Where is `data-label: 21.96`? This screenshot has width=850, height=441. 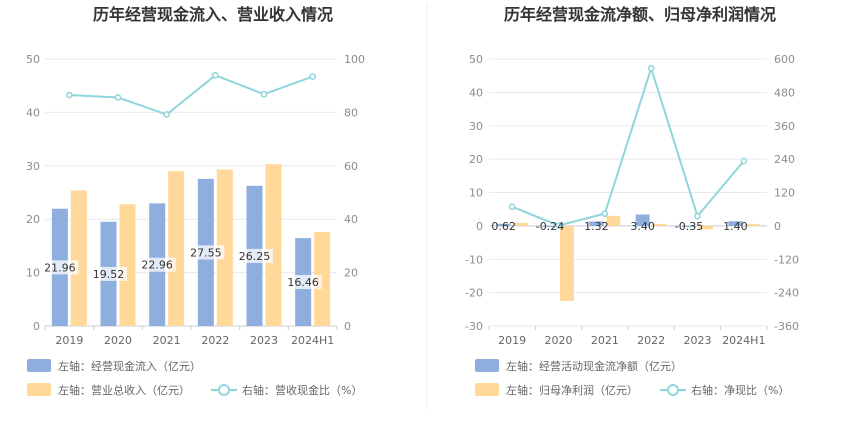 data-label: 21.96 is located at coordinates (60, 267).